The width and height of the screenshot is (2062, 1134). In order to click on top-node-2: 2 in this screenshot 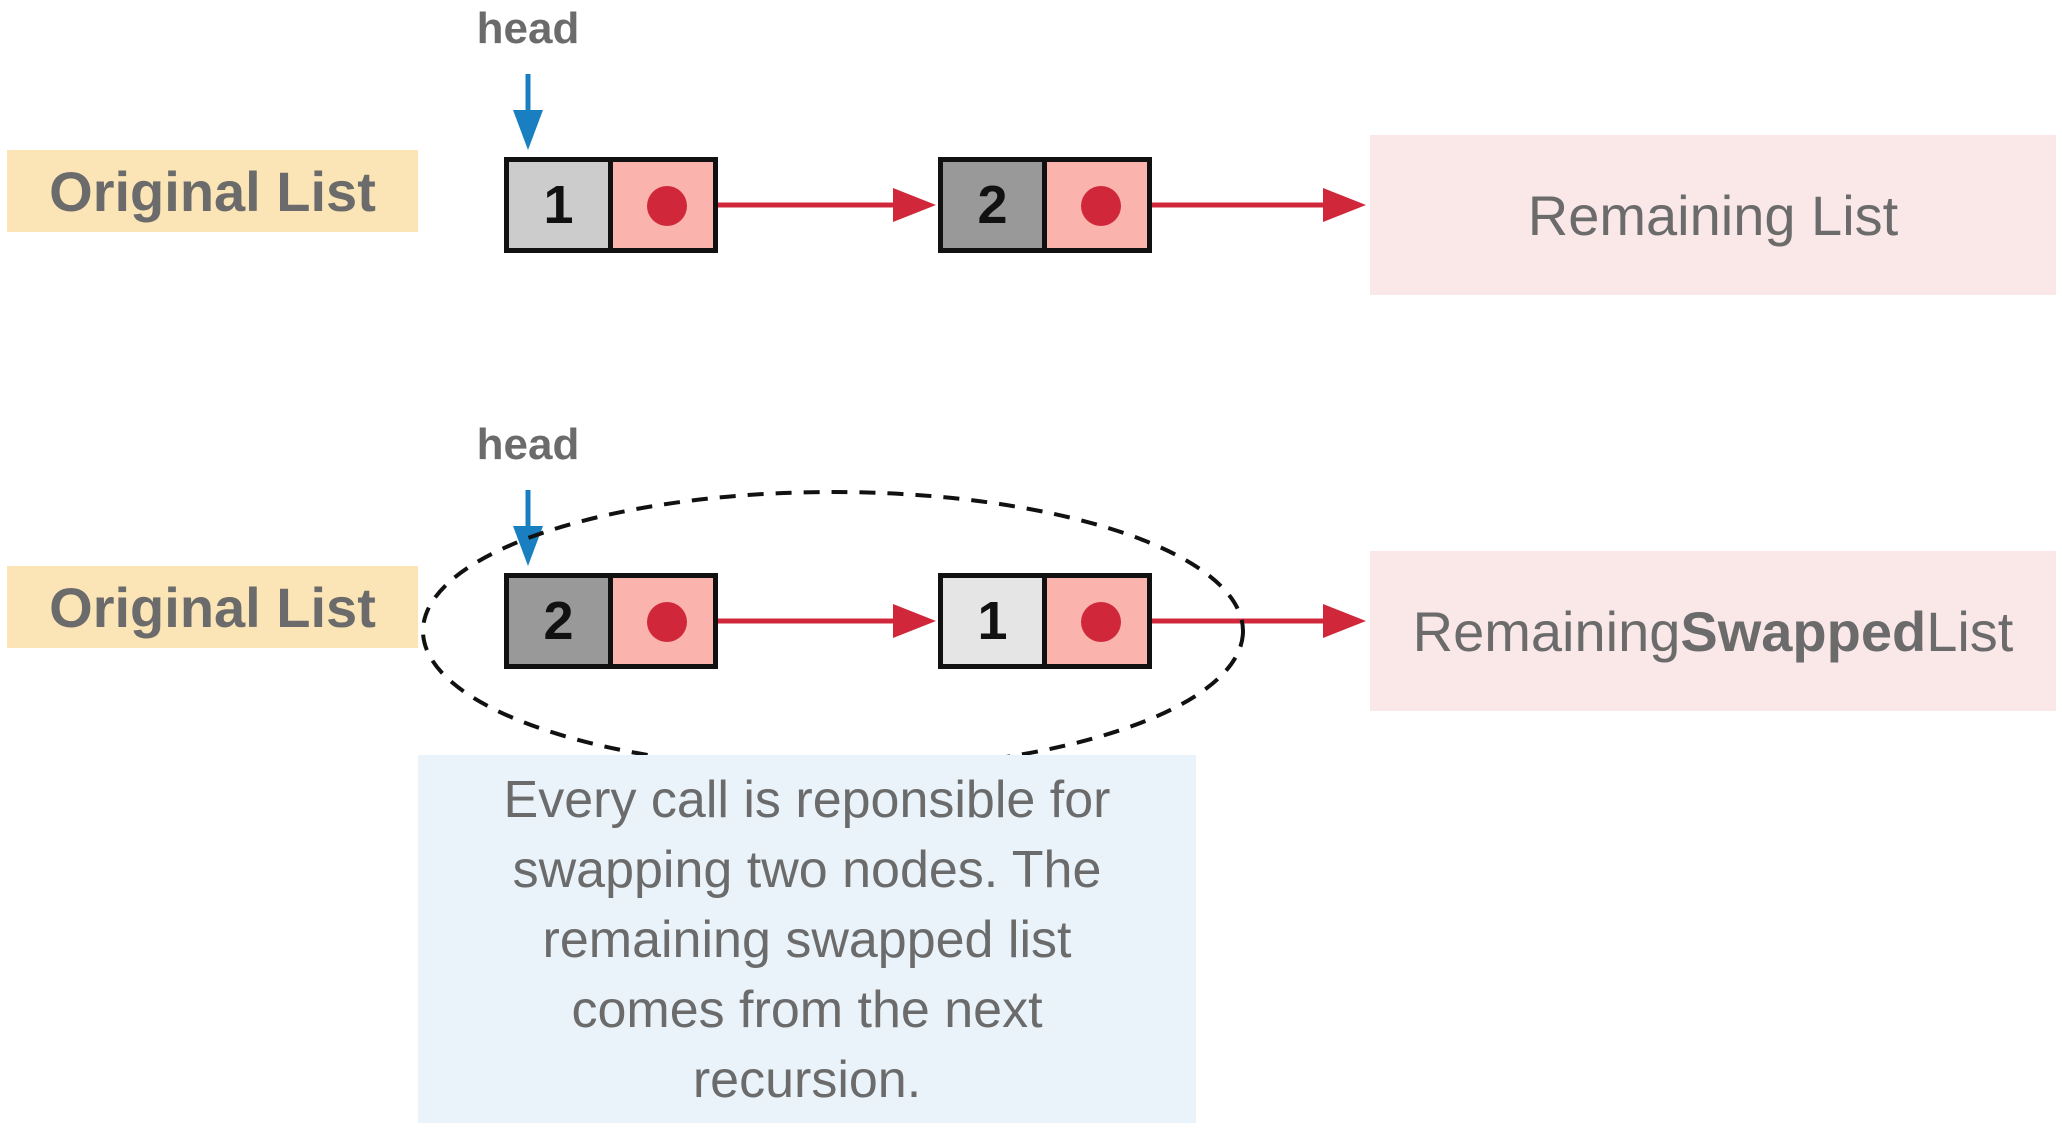, I will do `click(1045, 205)`.